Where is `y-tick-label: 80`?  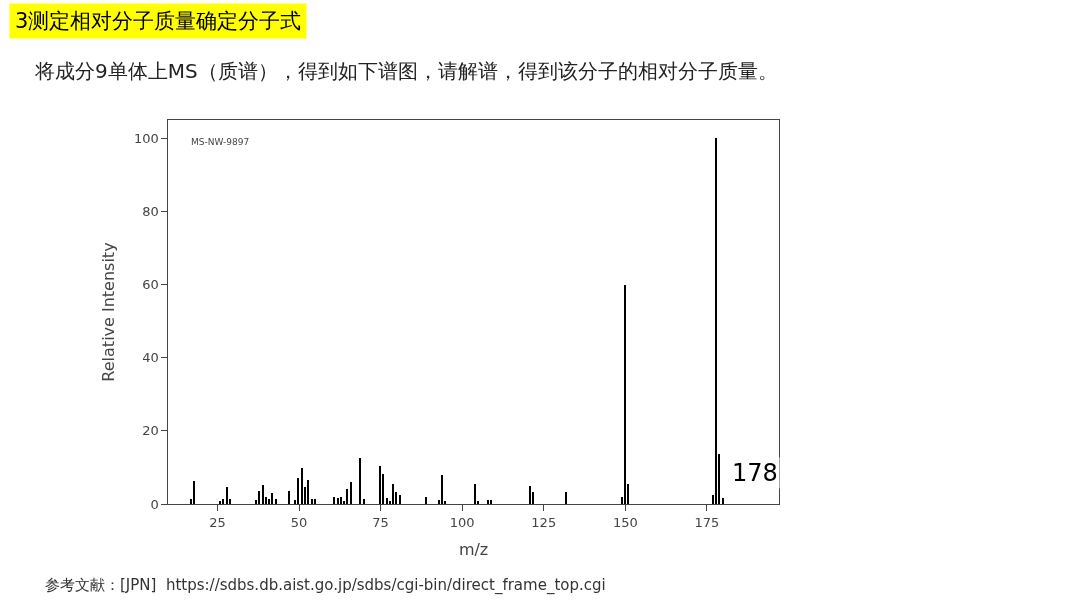
y-tick-label: 80 is located at coordinates (150, 211).